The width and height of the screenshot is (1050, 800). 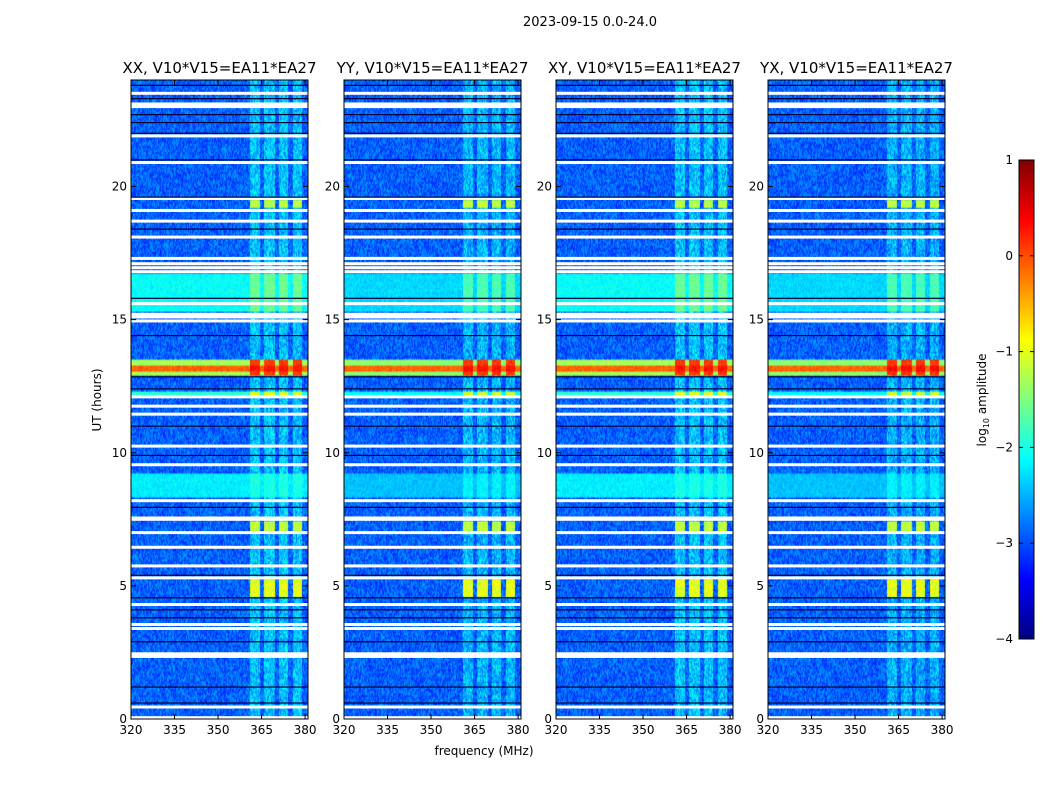 I want to click on colorbar-tick-label: 1, so click(x=1009, y=160).